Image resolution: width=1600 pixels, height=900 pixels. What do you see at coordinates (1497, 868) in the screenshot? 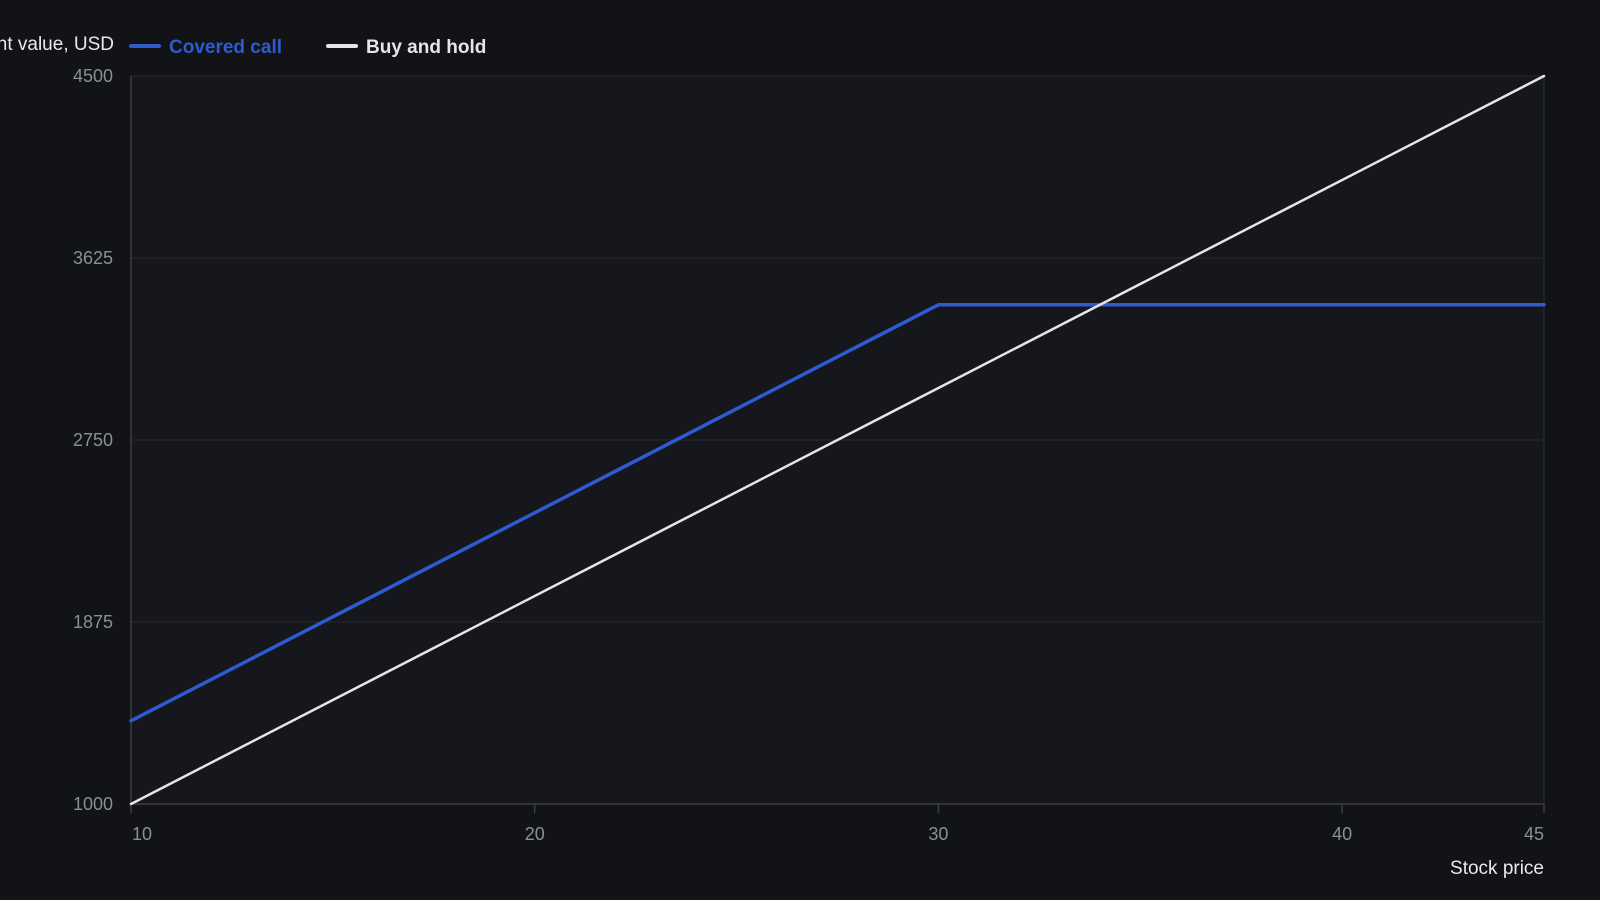
I see `x-axis-title: Stock price` at bounding box center [1497, 868].